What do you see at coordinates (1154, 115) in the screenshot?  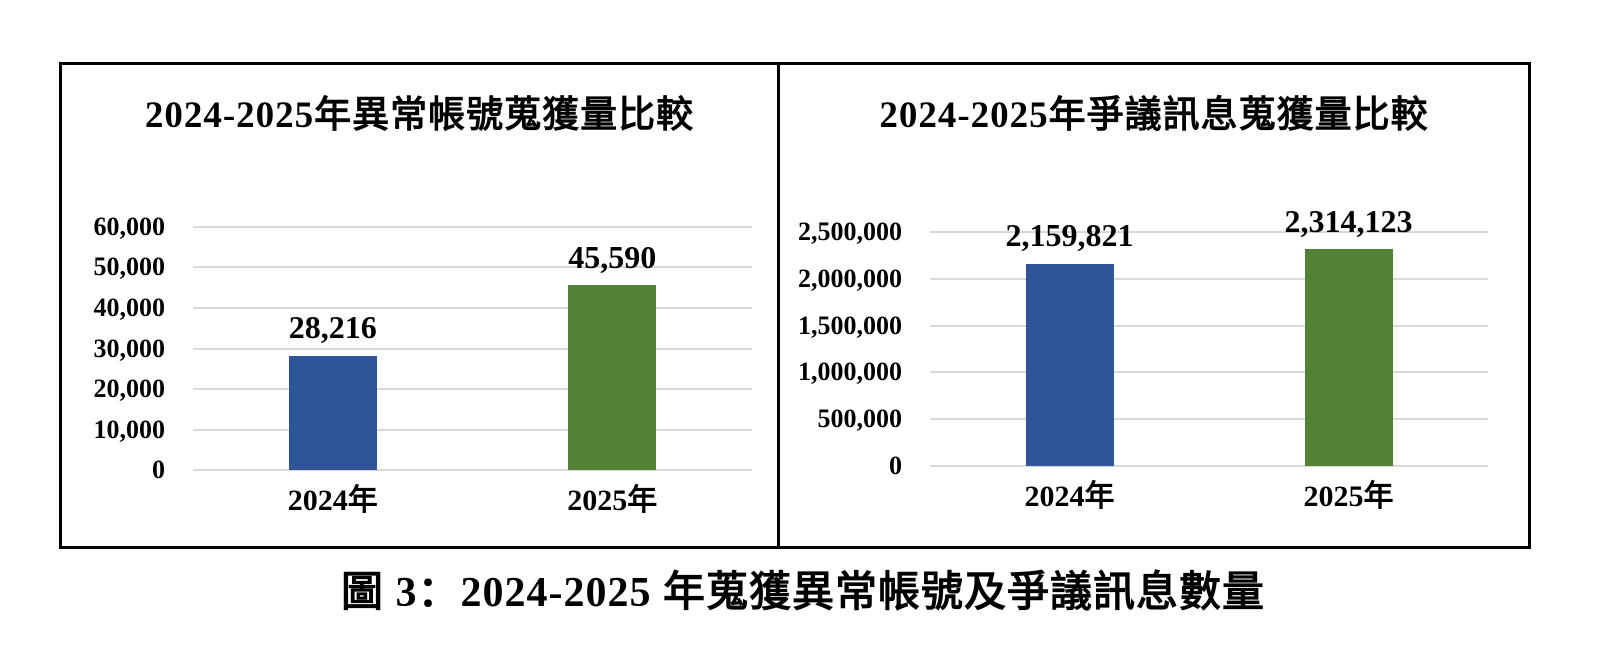 I see `chart-title: 2024-2025年爭議訊息蒐獲量比較` at bounding box center [1154, 115].